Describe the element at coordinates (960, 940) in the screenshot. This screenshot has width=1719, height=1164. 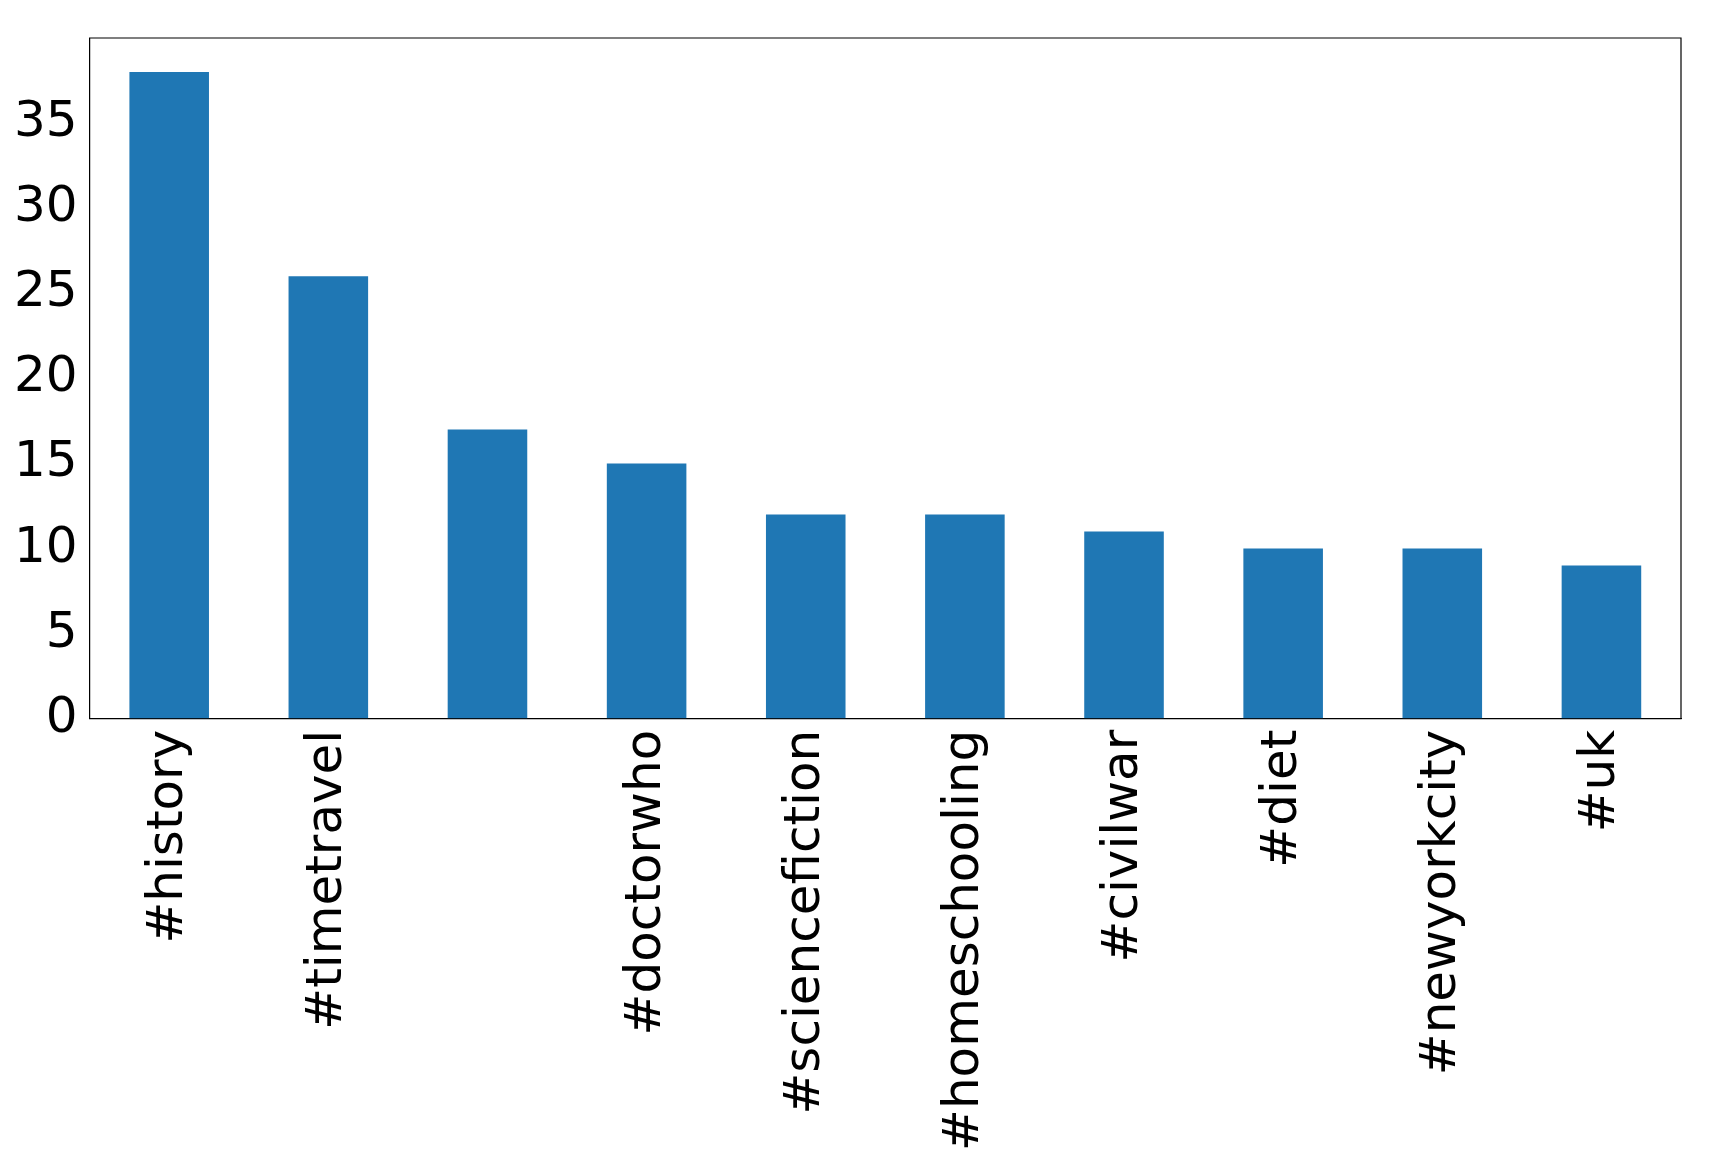
I see `x-tick-label: #homeschooling` at that location.